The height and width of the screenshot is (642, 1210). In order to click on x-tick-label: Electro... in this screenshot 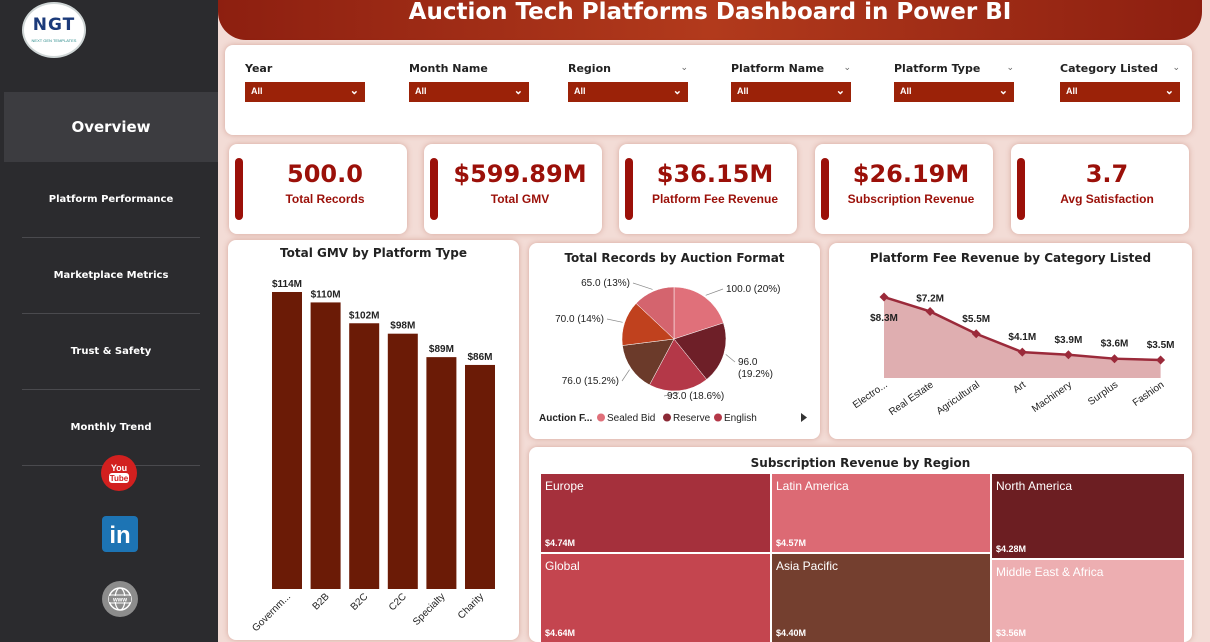, I will do `click(870, 395)`.